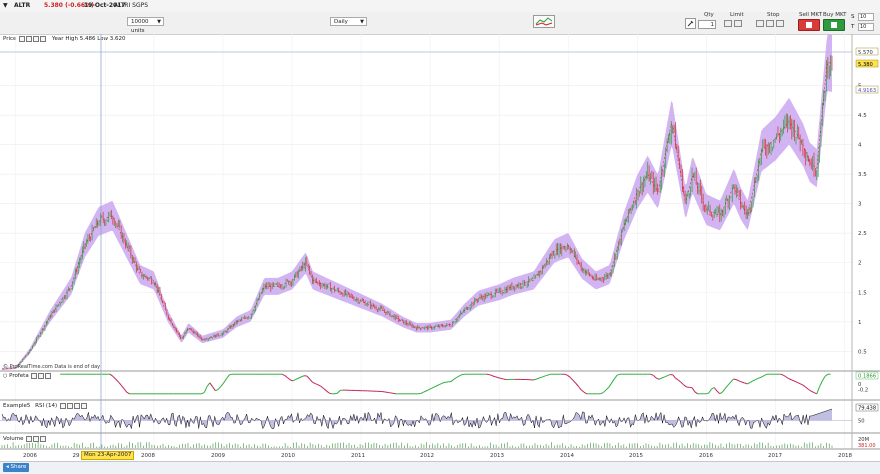 This screenshot has height=474, width=880. What do you see at coordinates (863, 391) in the screenshot?
I see `profeta-tick-label: -0.2` at bounding box center [863, 391].